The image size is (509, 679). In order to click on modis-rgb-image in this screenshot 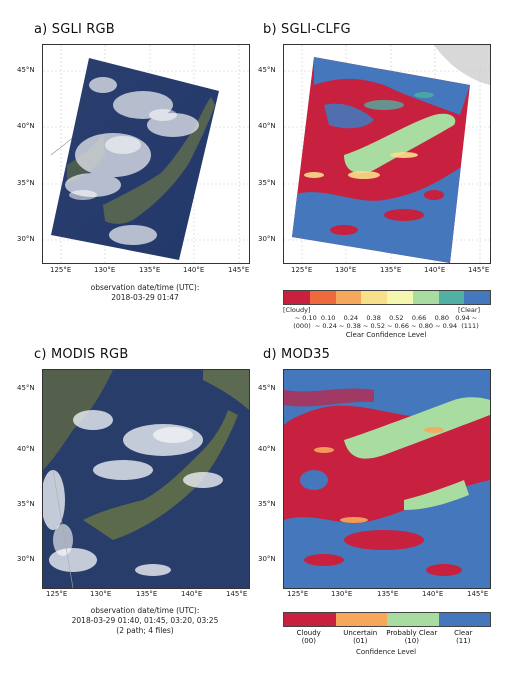, I will do `click(146, 479)`.